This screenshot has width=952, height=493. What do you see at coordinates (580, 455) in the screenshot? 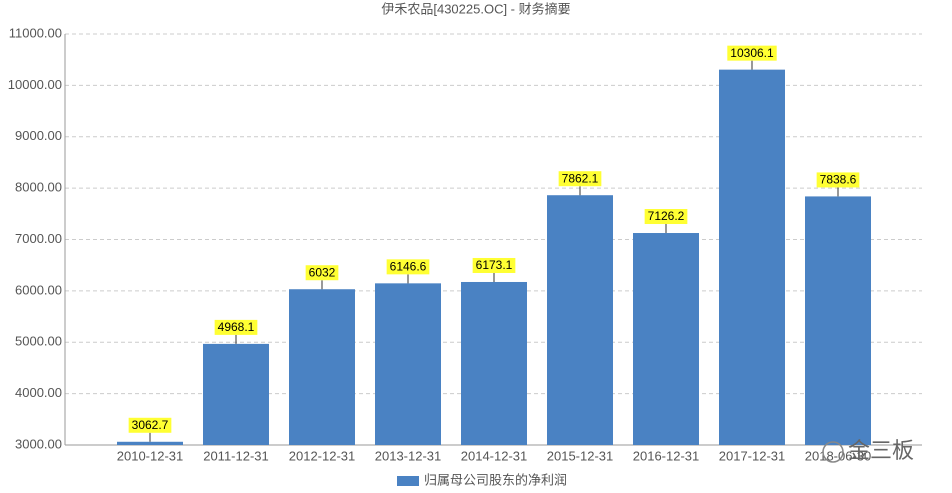
I see `x-tick-label: 2015-12-31` at bounding box center [580, 455].